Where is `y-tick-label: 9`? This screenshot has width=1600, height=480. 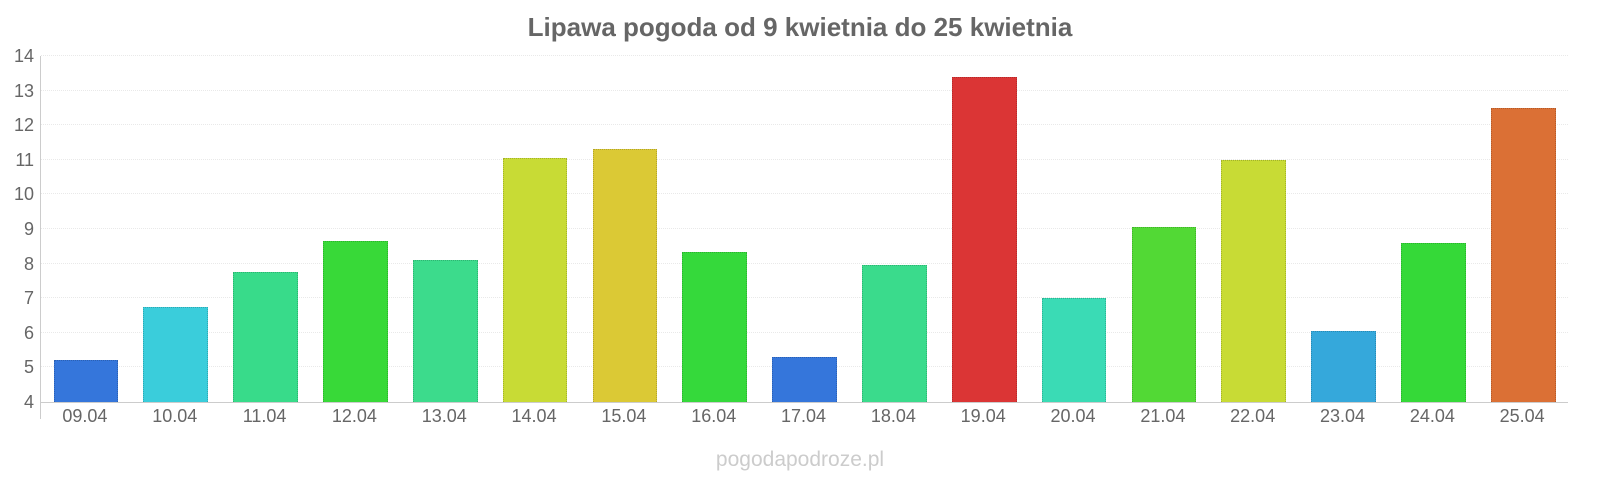
y-tick-label: 9 is located at coordinates (28, 229).